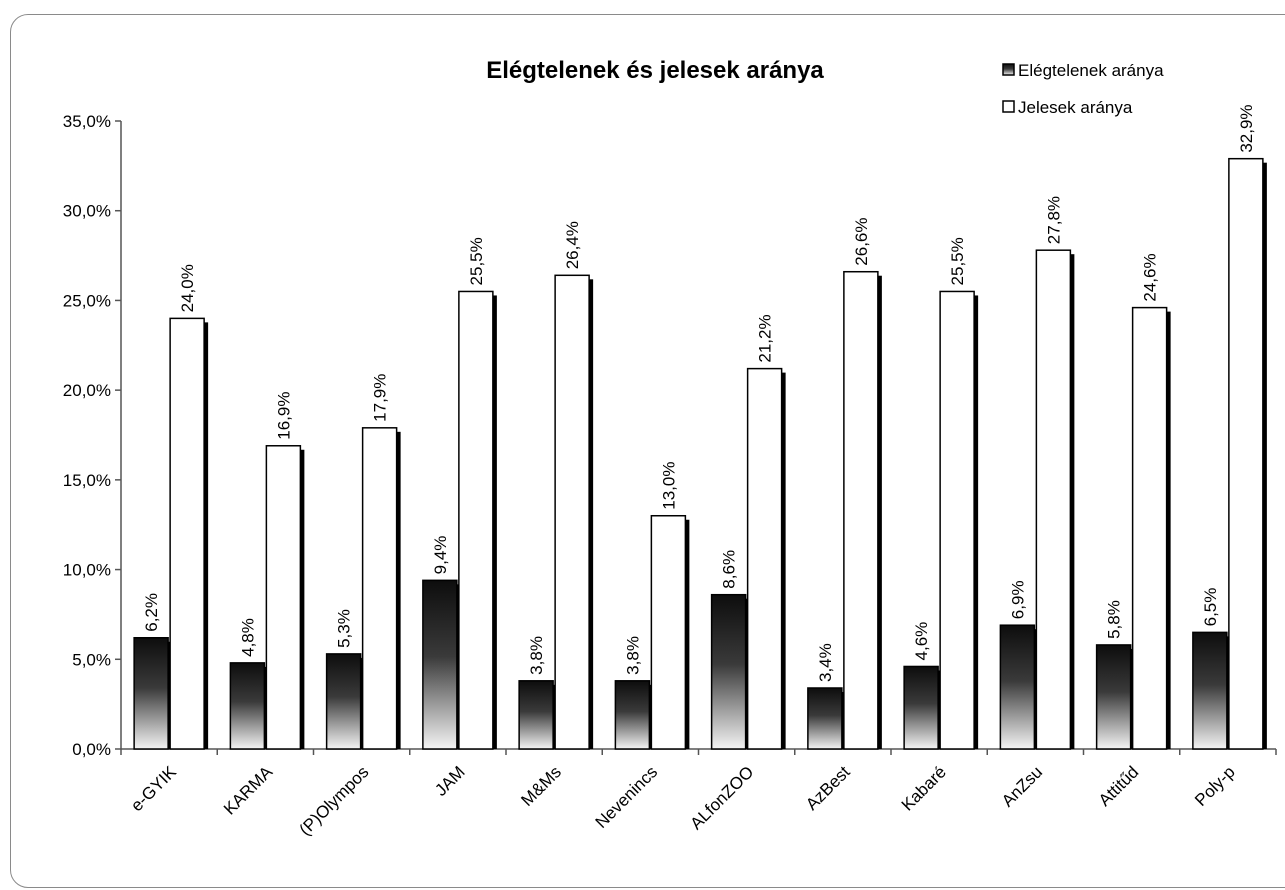 Image resolution: width=1285 pixels, height=890 pixels. What do you see at coordinates (540, 785) in the screenshot?
I see `x-tick-label: M&Ms` at bounding box center [540, 785].